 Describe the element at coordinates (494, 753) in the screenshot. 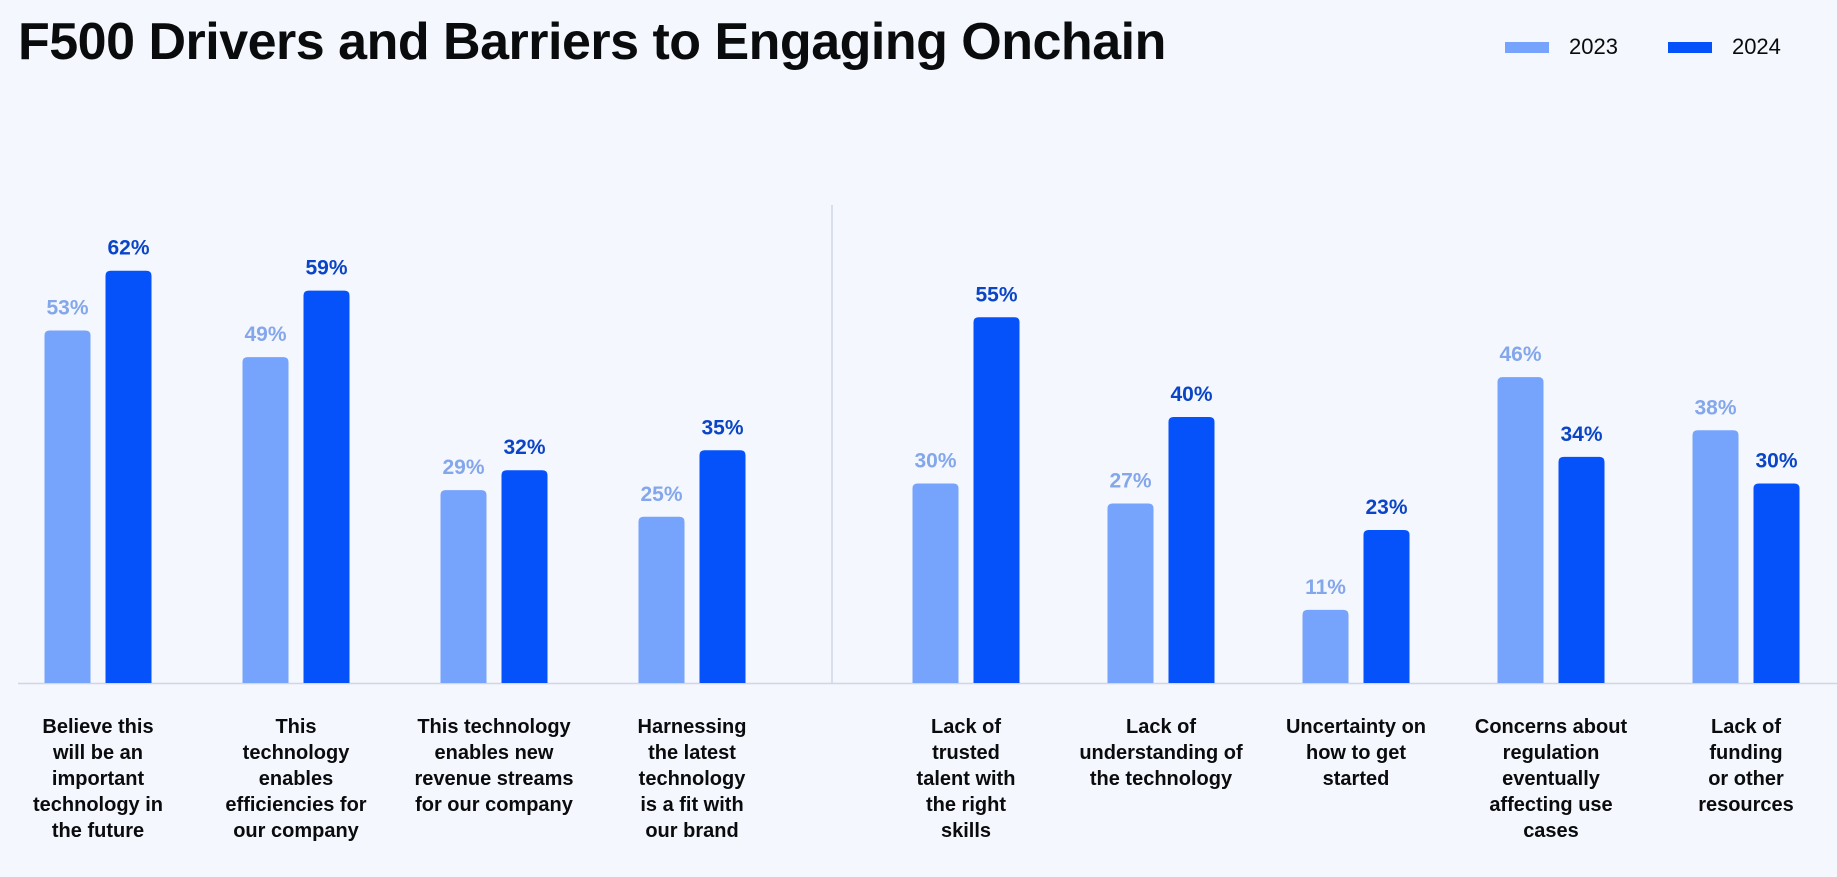

I see `category-label-line: enables new` at that location.